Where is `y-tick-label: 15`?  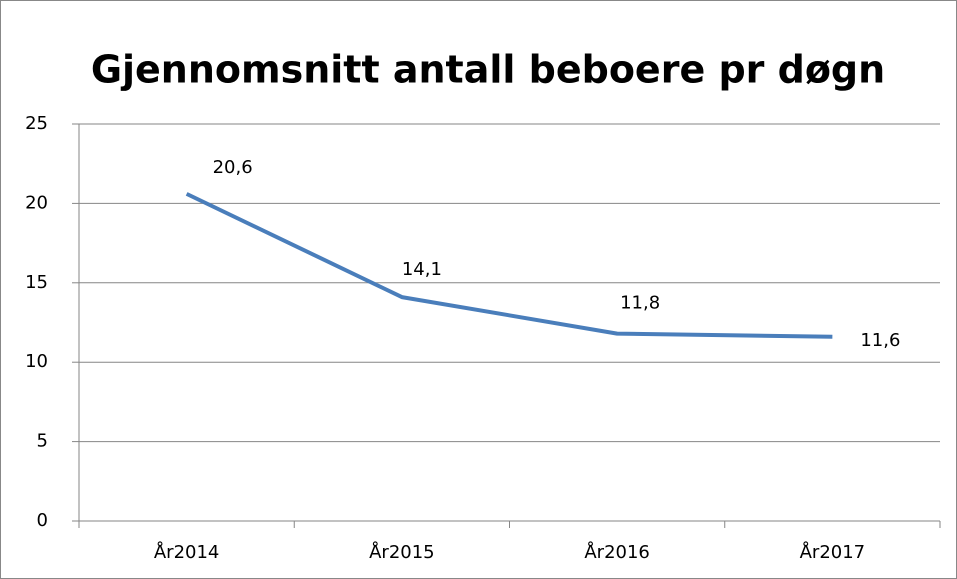
y-tick-label: 15 is located at coordinates (36, 282).